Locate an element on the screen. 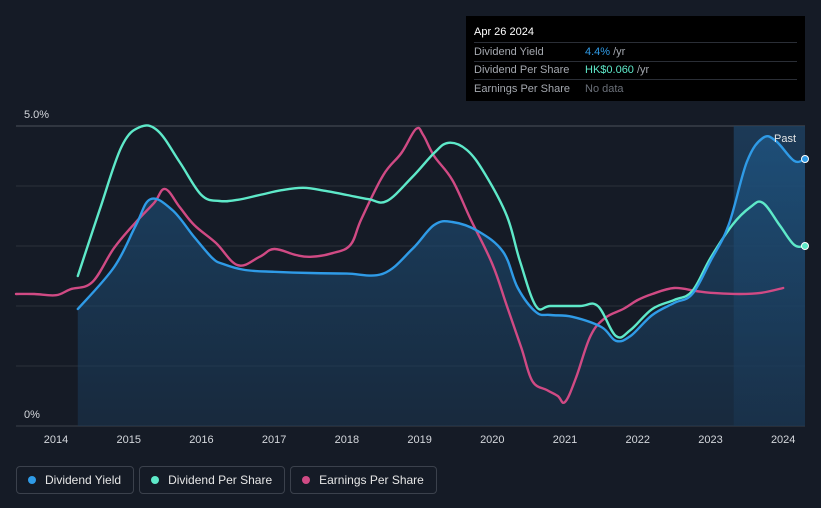 The image size is (821, 508). end-marker-dividend-yield is located at coordinates (805, 159).